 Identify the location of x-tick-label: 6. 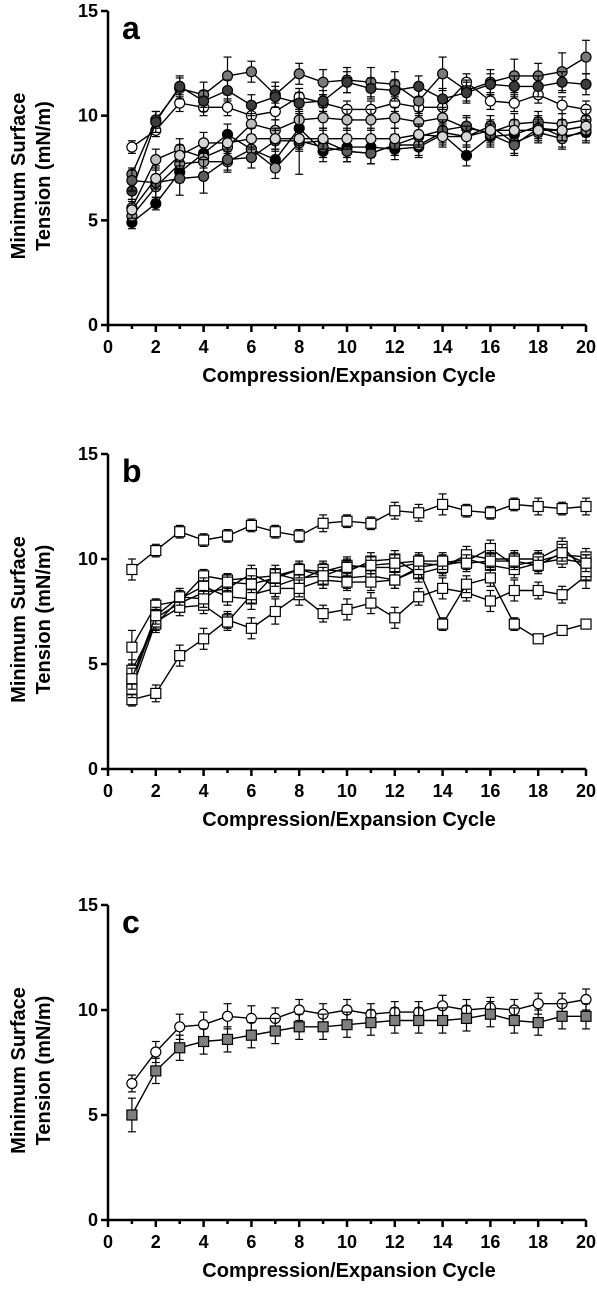
(251, 1242).